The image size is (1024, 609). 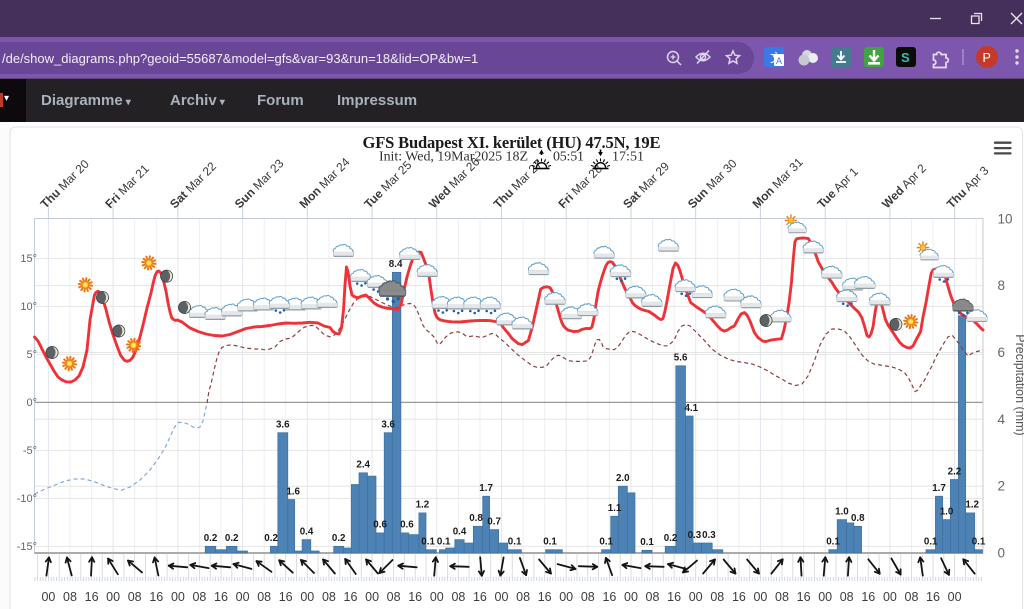 I want to click on svg-text: 0°, so click(x=31, y=403).